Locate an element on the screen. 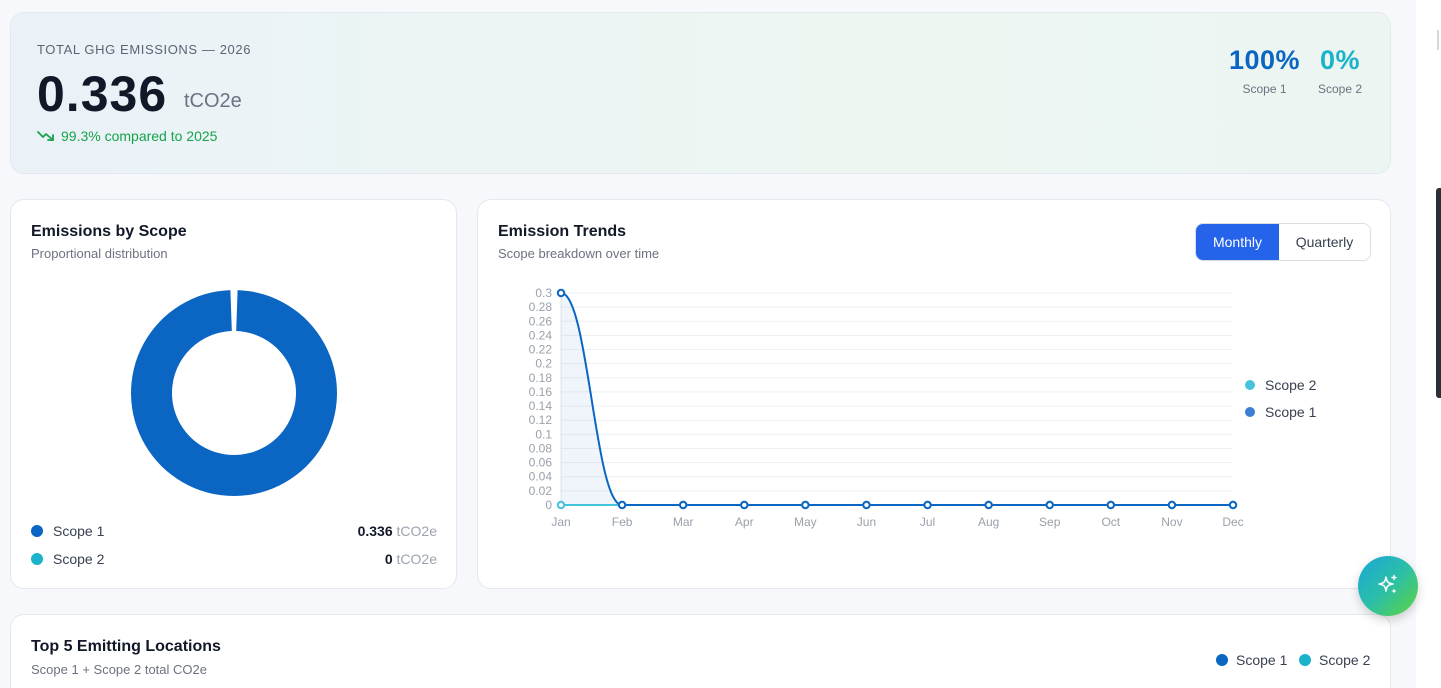 The image size is (1441, 688). ai-assistant-button is located at coordinates (1388, 586).